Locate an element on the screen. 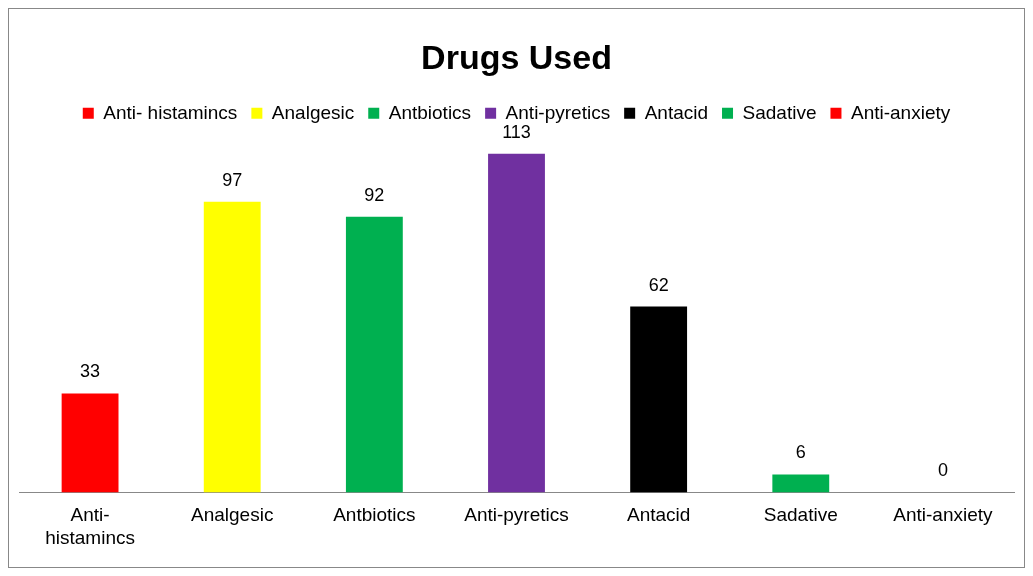 This screenshot has width=1033, height=576. legend-label: Anti- histamincs is located at coordinates (170, 112).